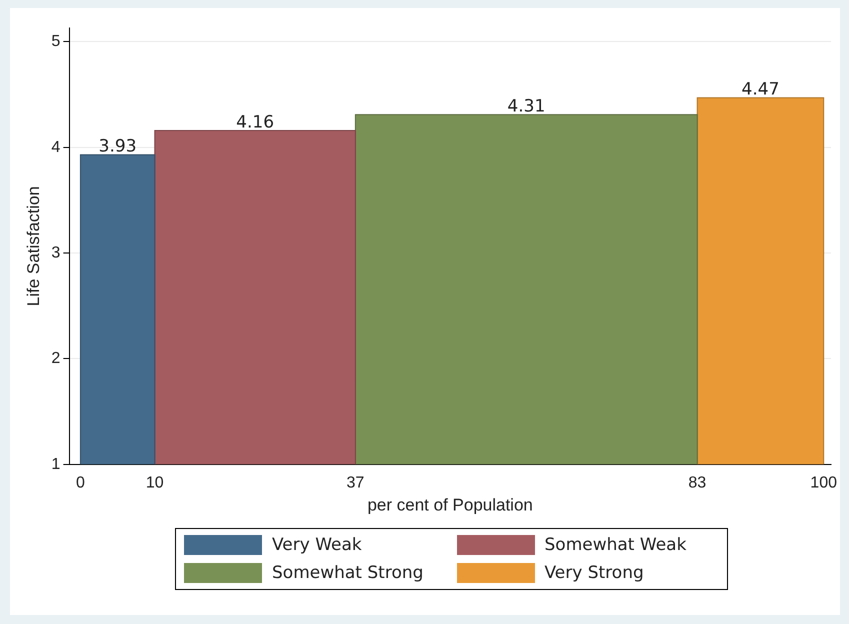  Describe the element at coordinates (697, 483) in the screenshot. I see `x-tick-label: 83` at that location.